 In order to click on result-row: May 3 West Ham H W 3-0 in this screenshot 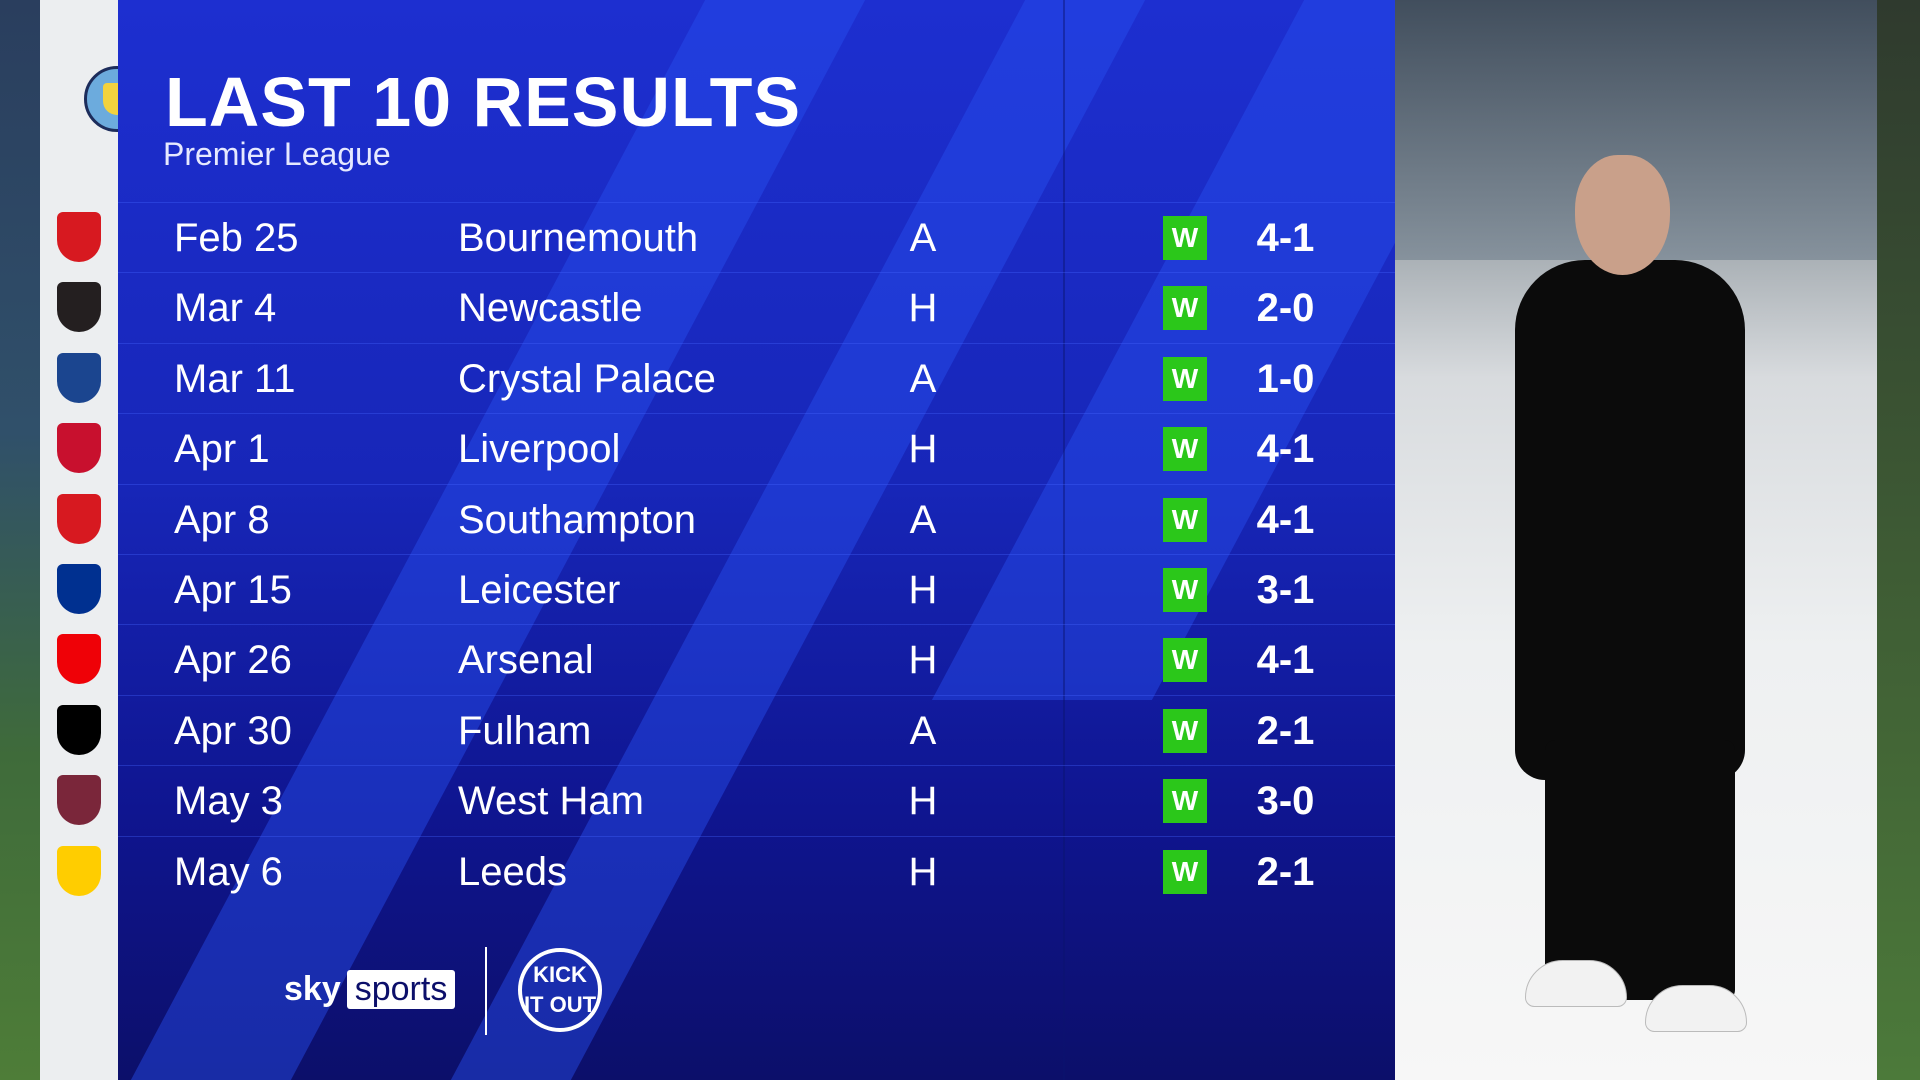, I will do `click(756, 800)`.